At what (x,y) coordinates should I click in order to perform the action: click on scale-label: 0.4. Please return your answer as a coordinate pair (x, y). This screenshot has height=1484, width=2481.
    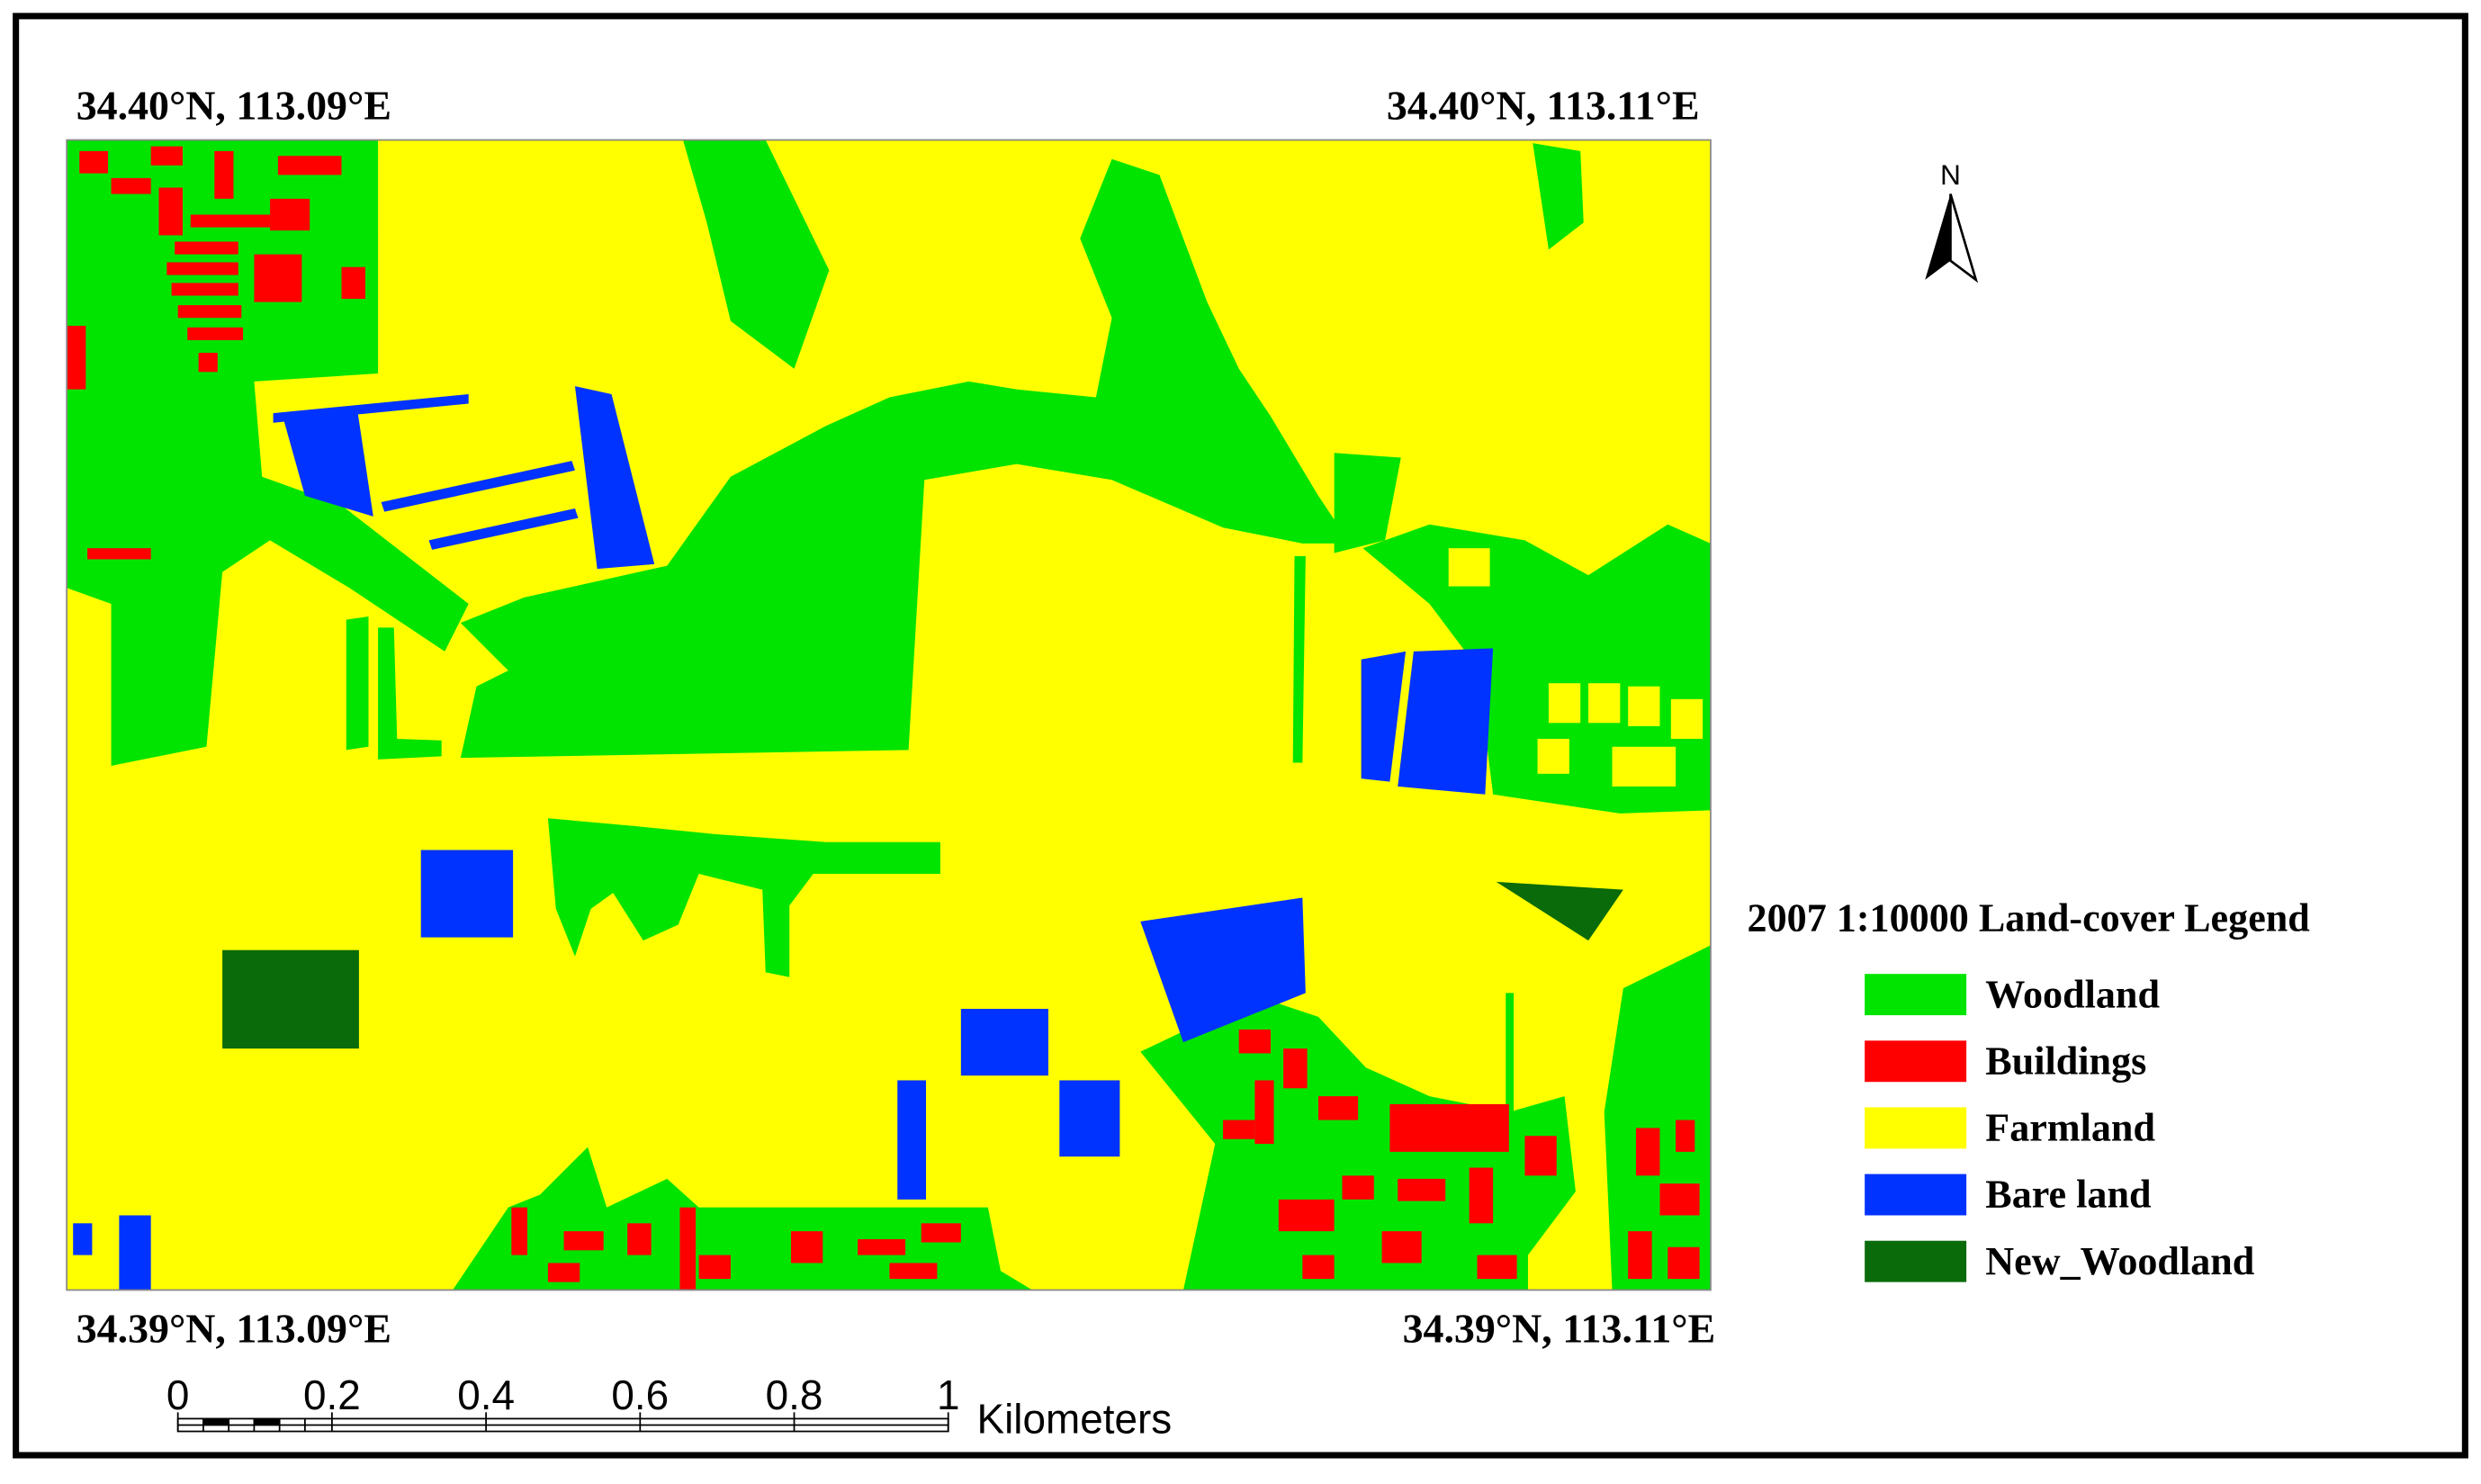
    Looking at the image, I should click on (486, 1395).